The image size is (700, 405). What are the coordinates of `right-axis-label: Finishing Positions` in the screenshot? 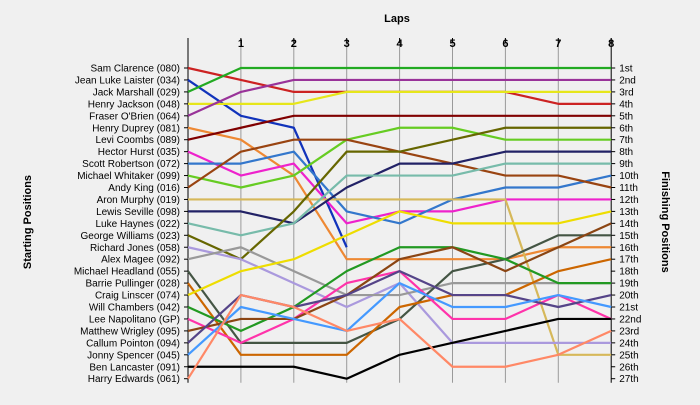 It's located at (665, 221).